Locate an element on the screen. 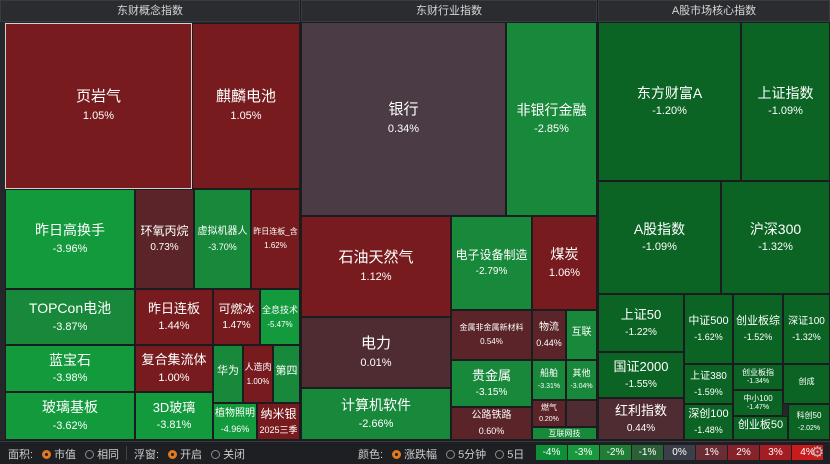 Image resolution: width=830 pixels, height=464 pixels. color-option-5day: 5日 is located at coordinates (509, 454).